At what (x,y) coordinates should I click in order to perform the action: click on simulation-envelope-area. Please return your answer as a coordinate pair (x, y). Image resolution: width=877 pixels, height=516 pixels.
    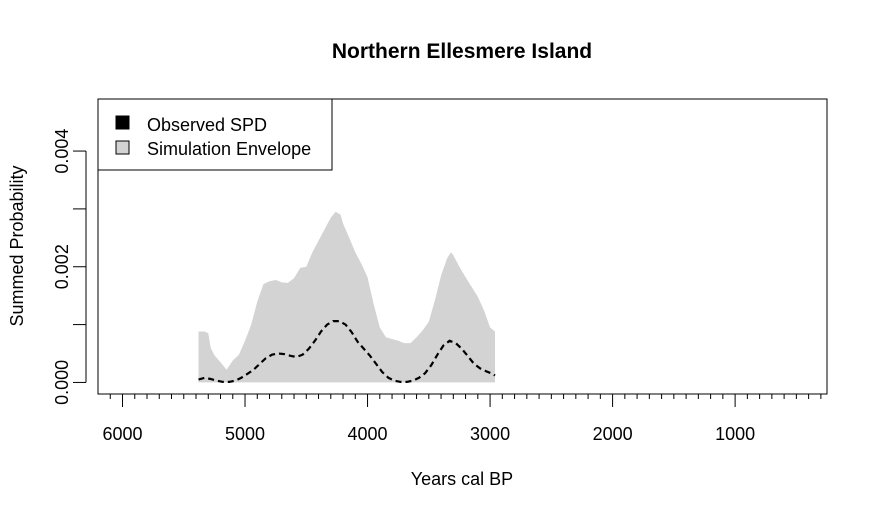
    Looking at the image, I should click on (346, 297).